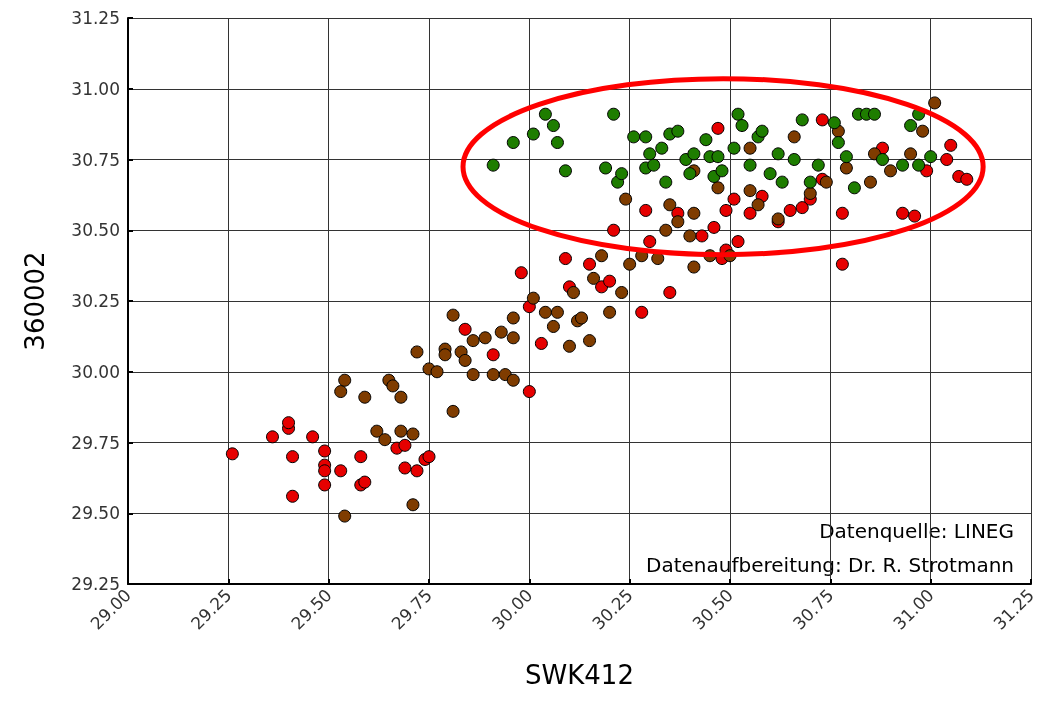 The height and width of the screenshot is (701, 1051). I want to click on y-tick-label: 30.50, so click(95, 230).